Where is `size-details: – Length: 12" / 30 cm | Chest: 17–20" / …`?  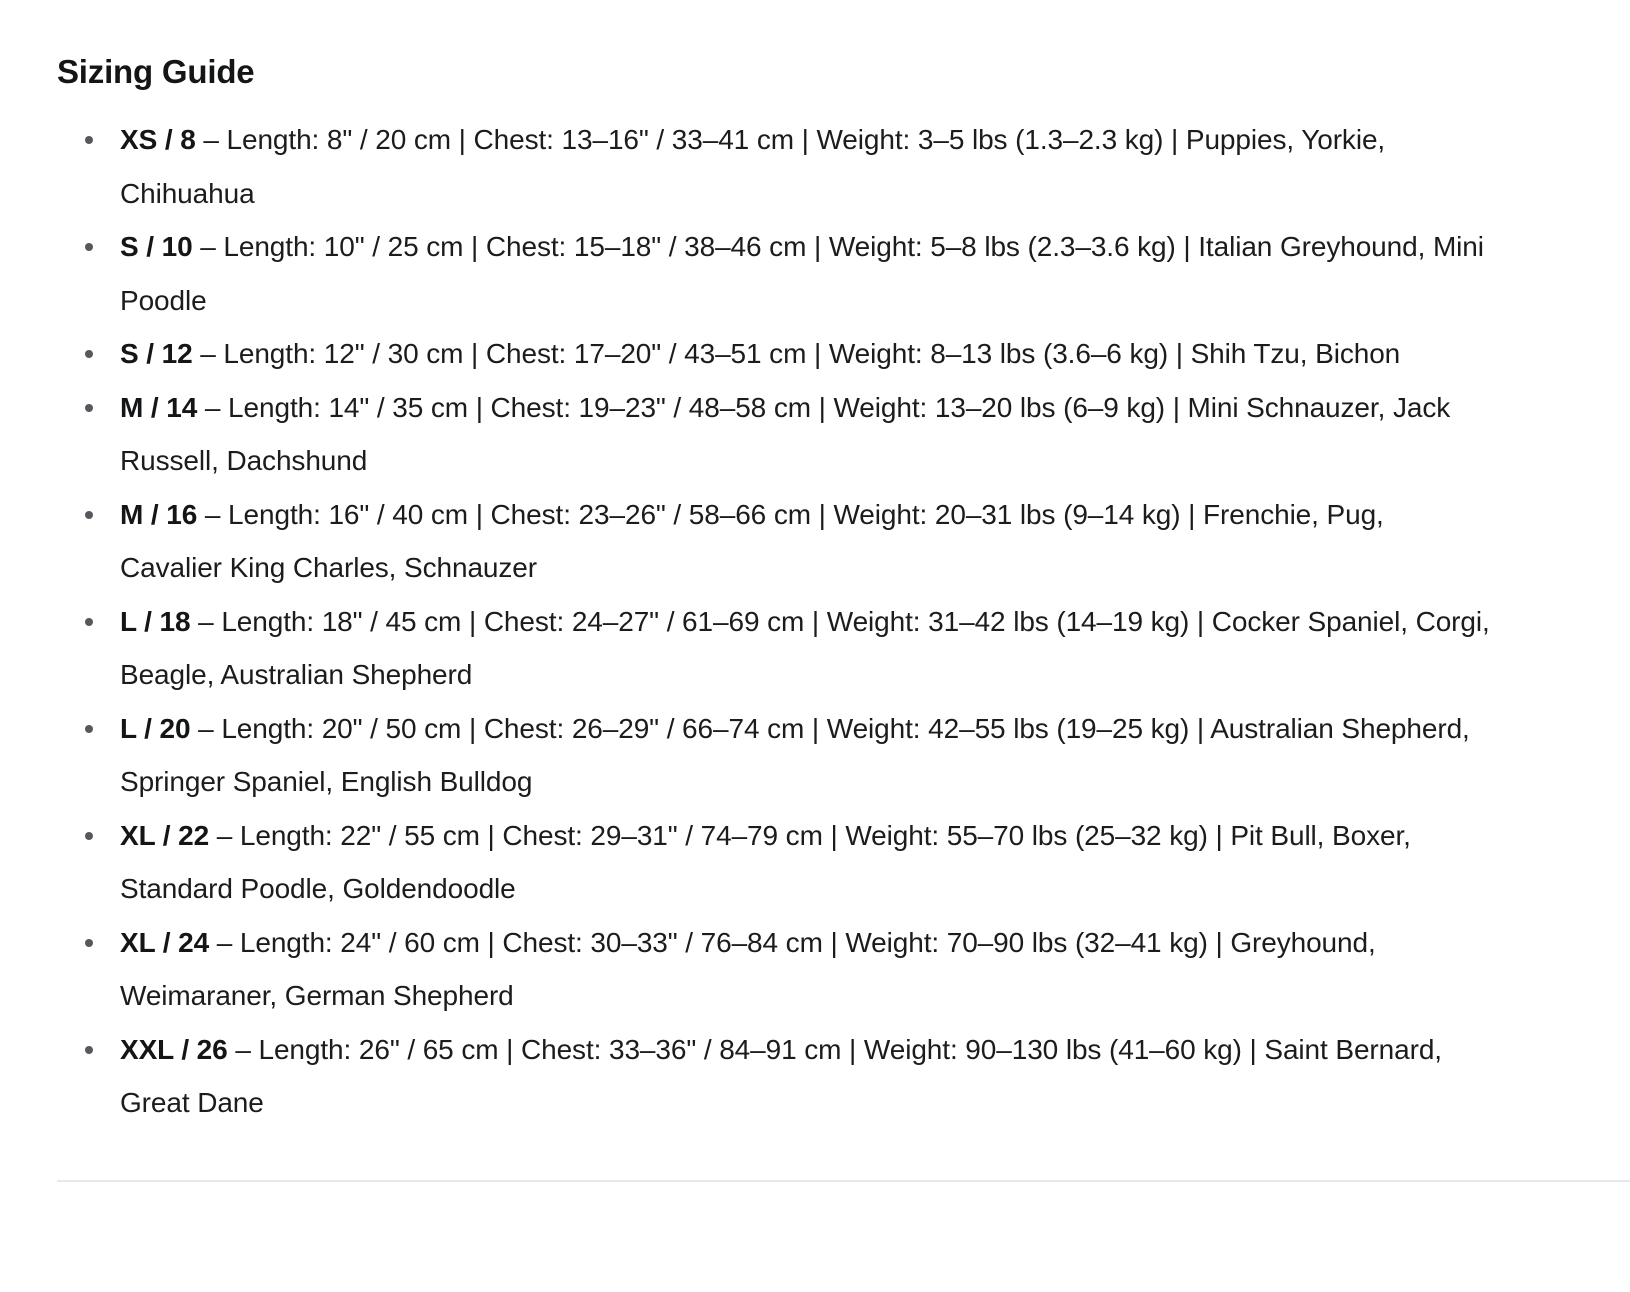
size-details: – Length: 12" / 30 cm | Chest: 17–20" / … is located at coordinates (796, 353).